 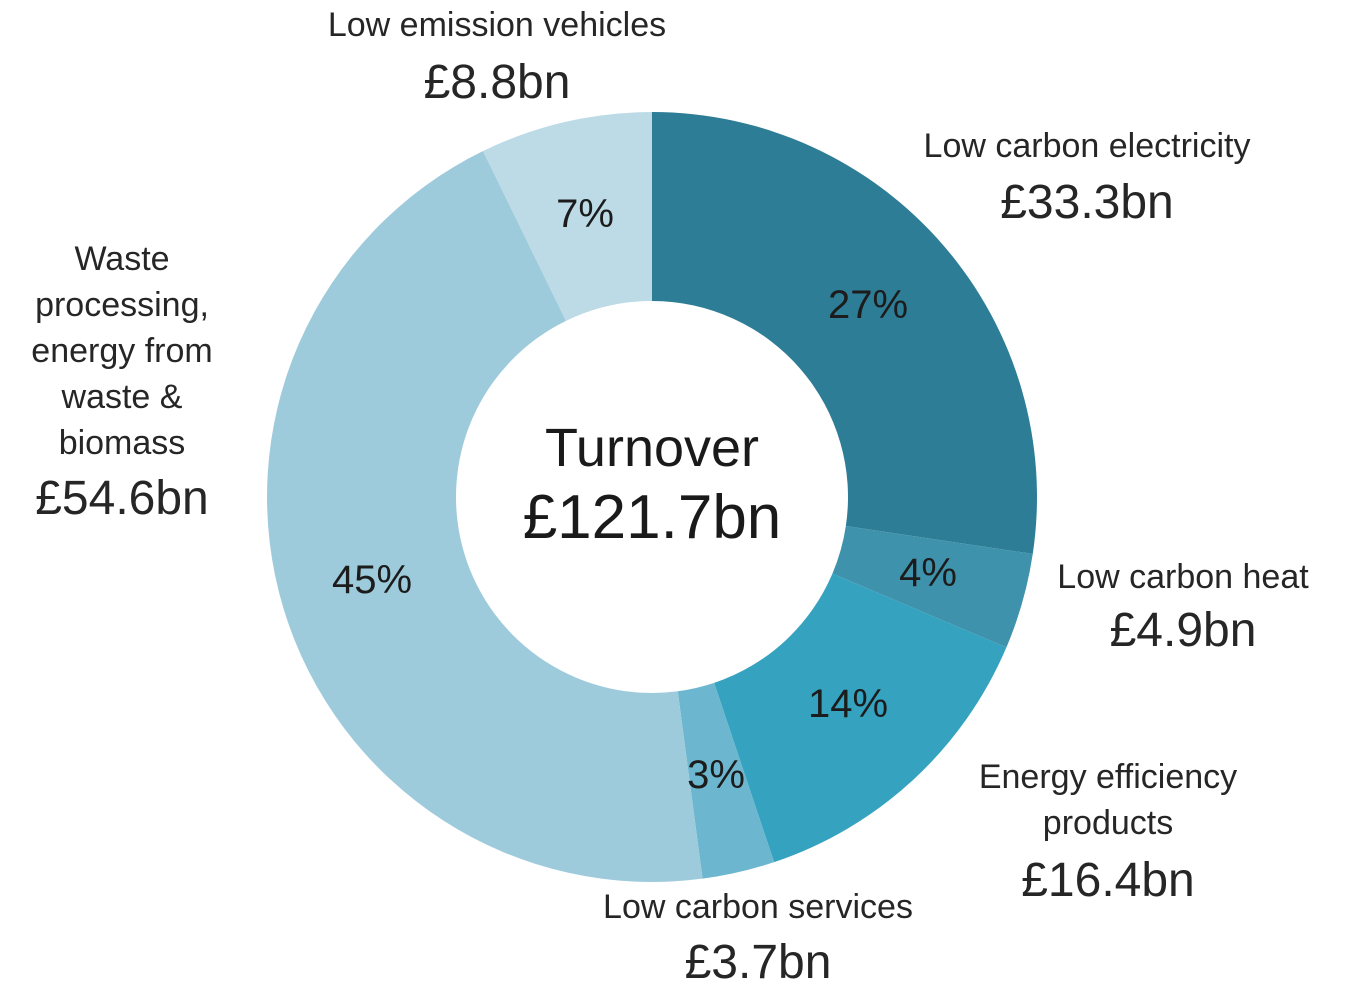 I want to click on slice-name-1-line-0: Low carbon heat, so click(x=1183, y=577).